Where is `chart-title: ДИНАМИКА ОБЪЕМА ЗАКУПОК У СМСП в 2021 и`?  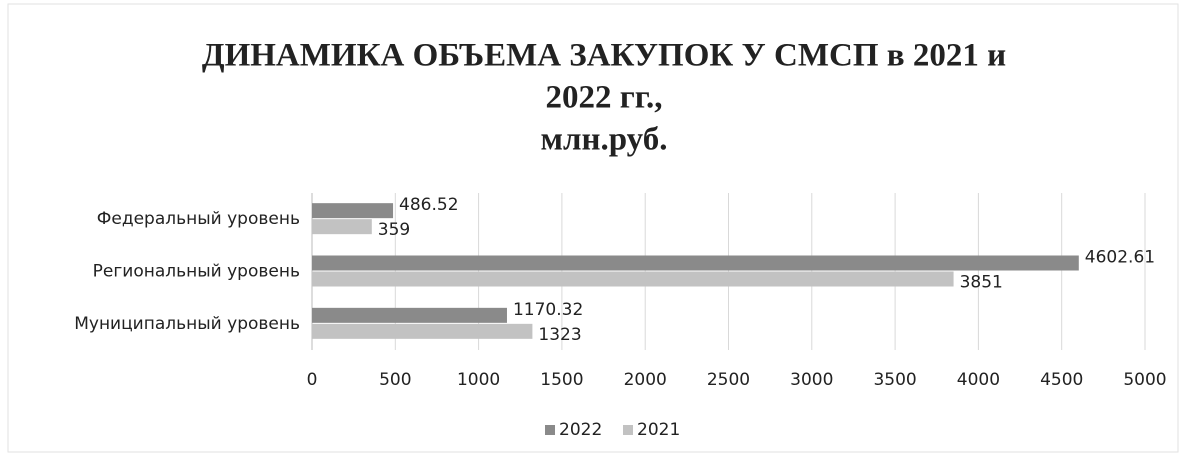
chart-title: ДИНАМИКА ОБЪЕМА ЗАКУПОК У СМСП в 2021 и is located at coordinates (604, 56).